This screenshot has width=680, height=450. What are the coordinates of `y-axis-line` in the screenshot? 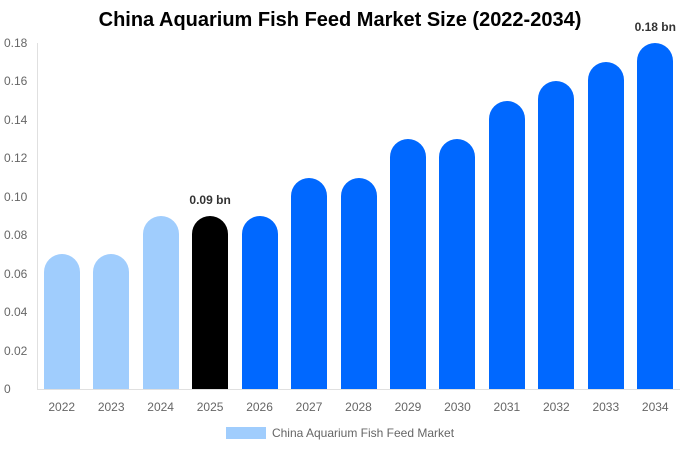 It's located at (37, 216).